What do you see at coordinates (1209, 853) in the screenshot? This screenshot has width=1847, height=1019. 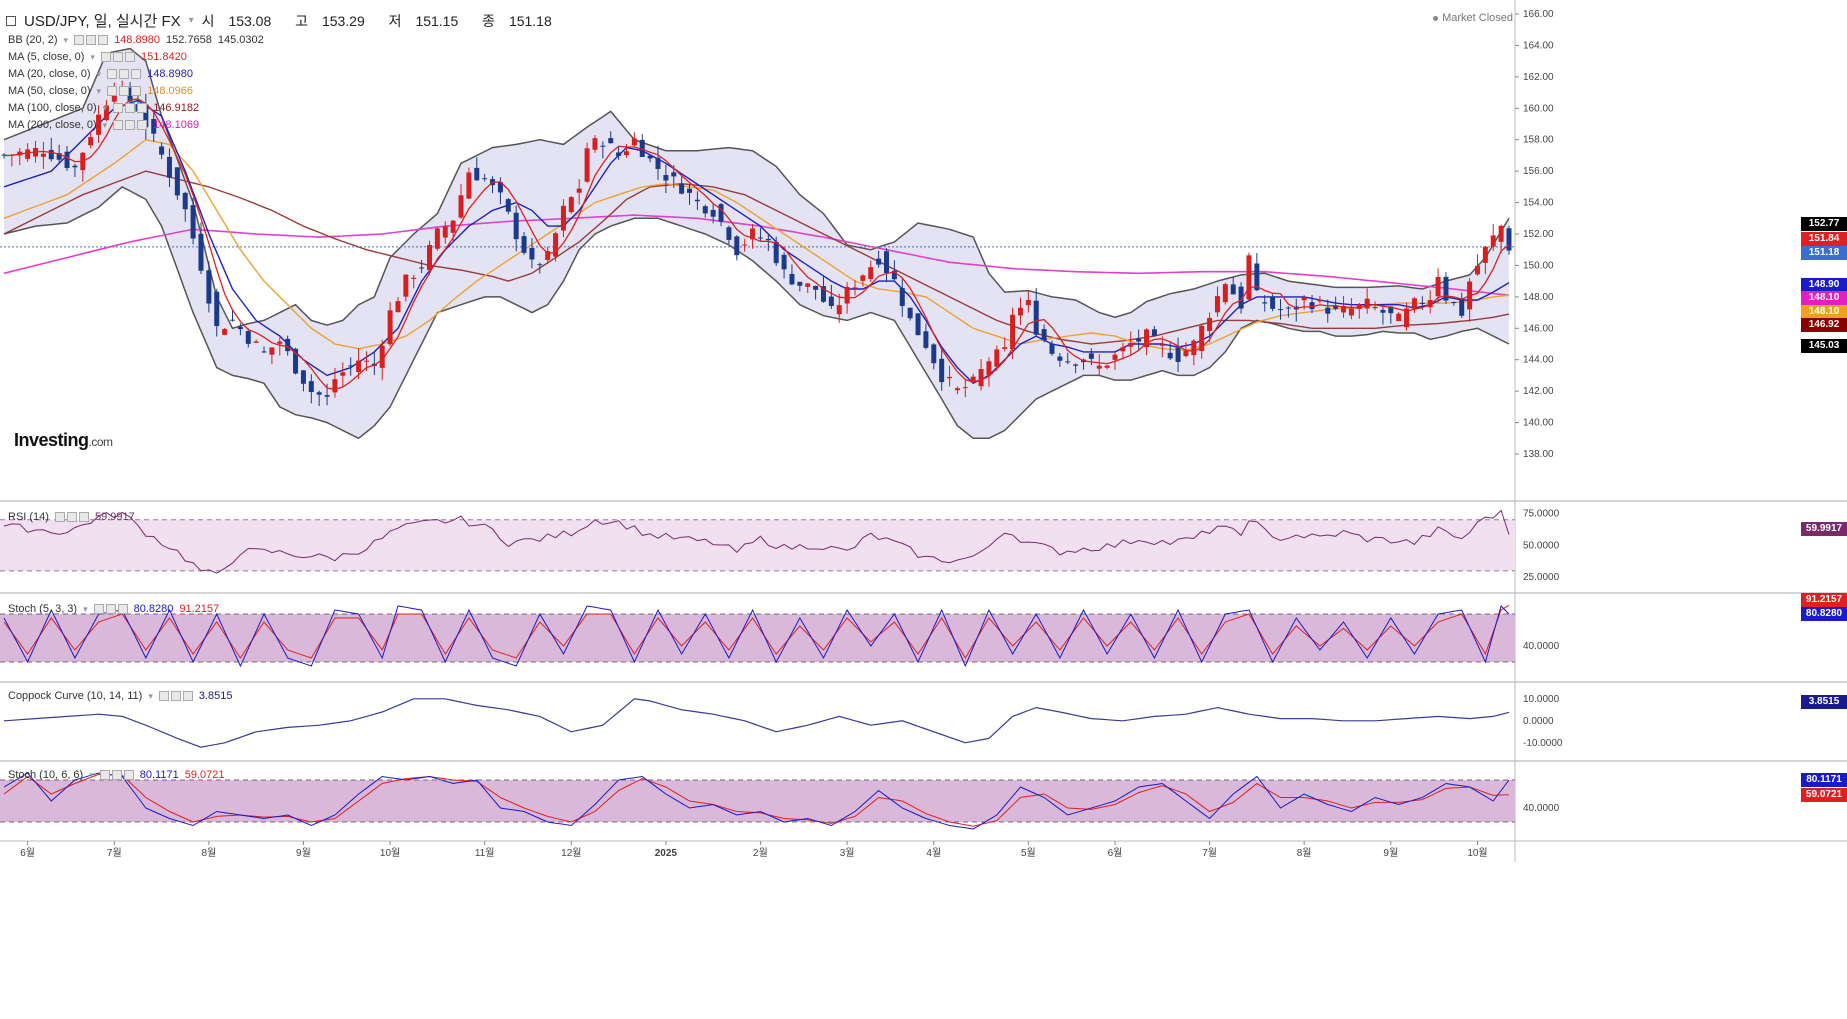 I see `time-axis-label: 7월` at bounding box center [1209, 853].